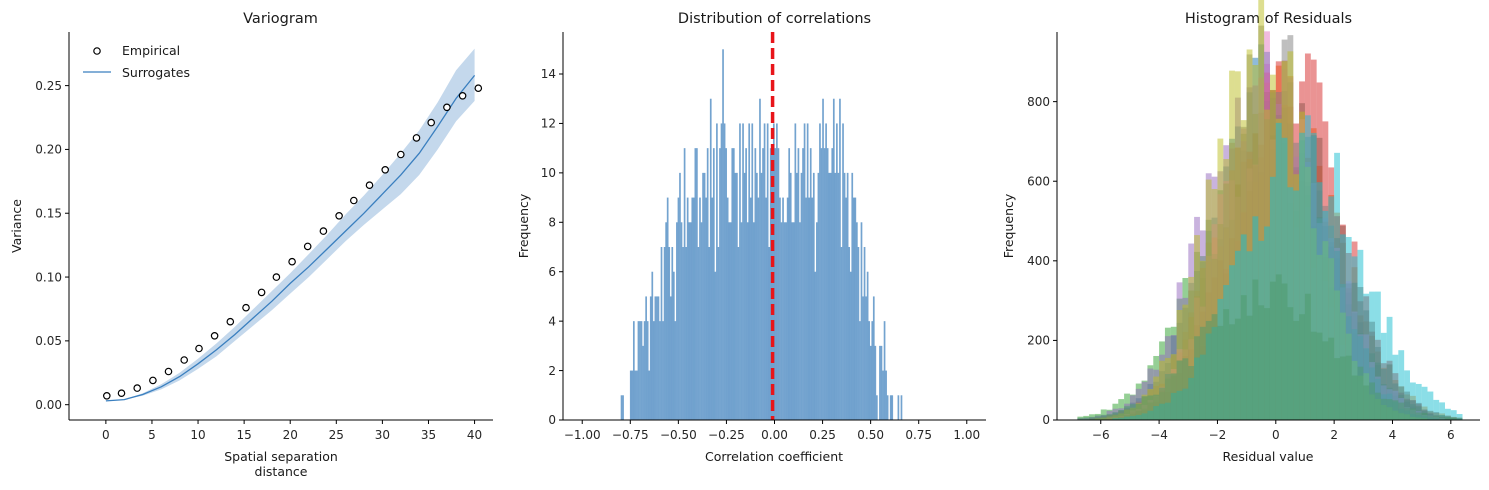 This screenshot has height=490, width=1489. Describe the element at coordinates (428, 435) in the screenshot. I see `x-tick-label: 35` at that location.